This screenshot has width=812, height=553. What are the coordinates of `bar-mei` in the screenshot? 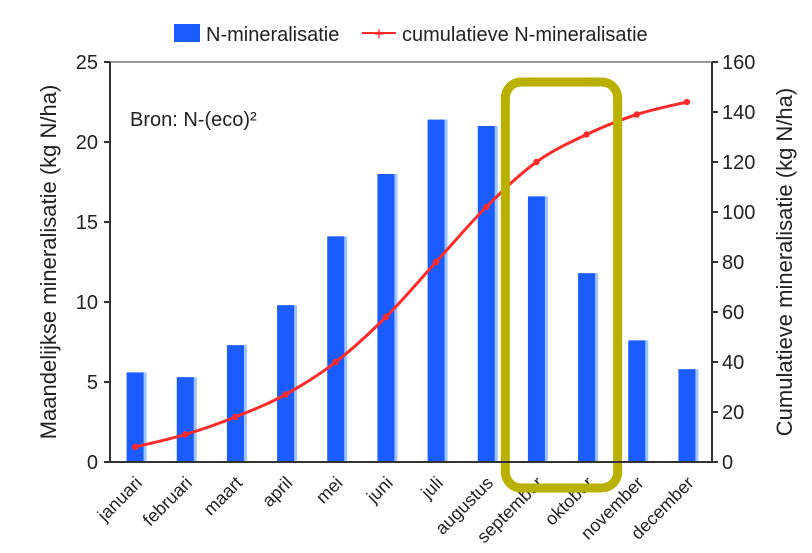 It's located at (336, 349).